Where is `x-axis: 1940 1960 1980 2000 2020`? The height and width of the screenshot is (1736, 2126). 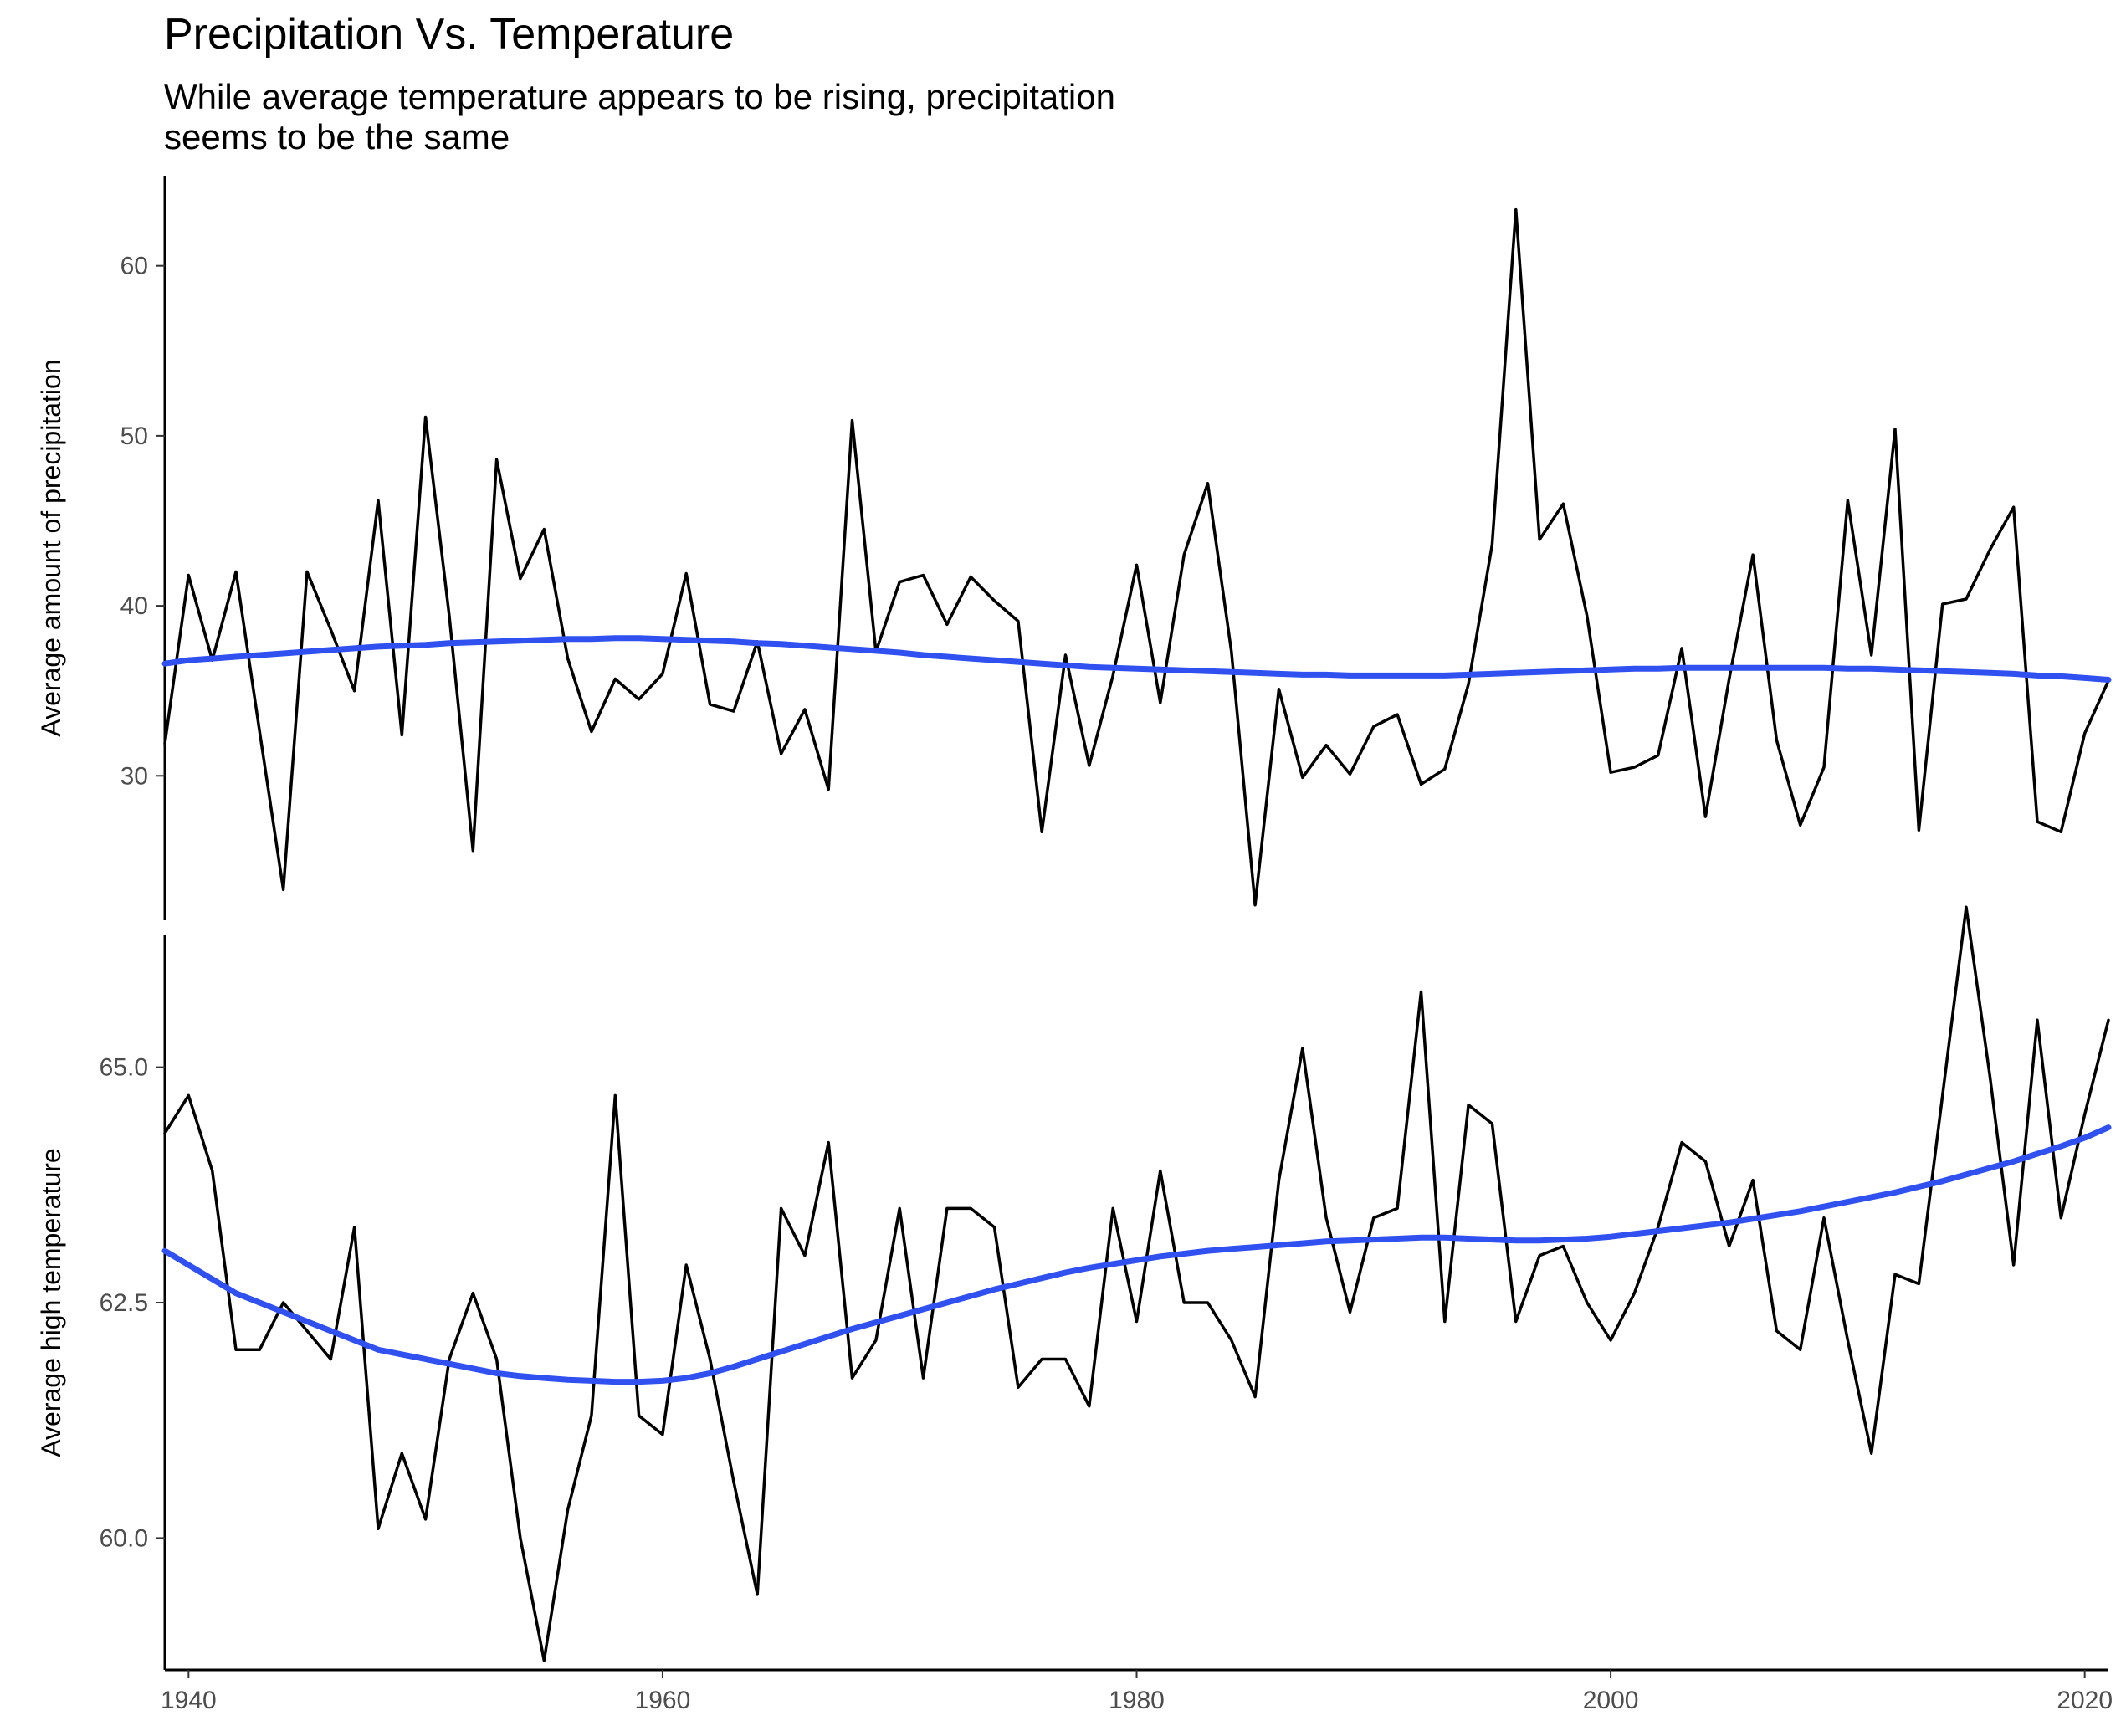
x-axis: 1940 1960 1980 2000 2020 is located at coordinates (1137, 1691).